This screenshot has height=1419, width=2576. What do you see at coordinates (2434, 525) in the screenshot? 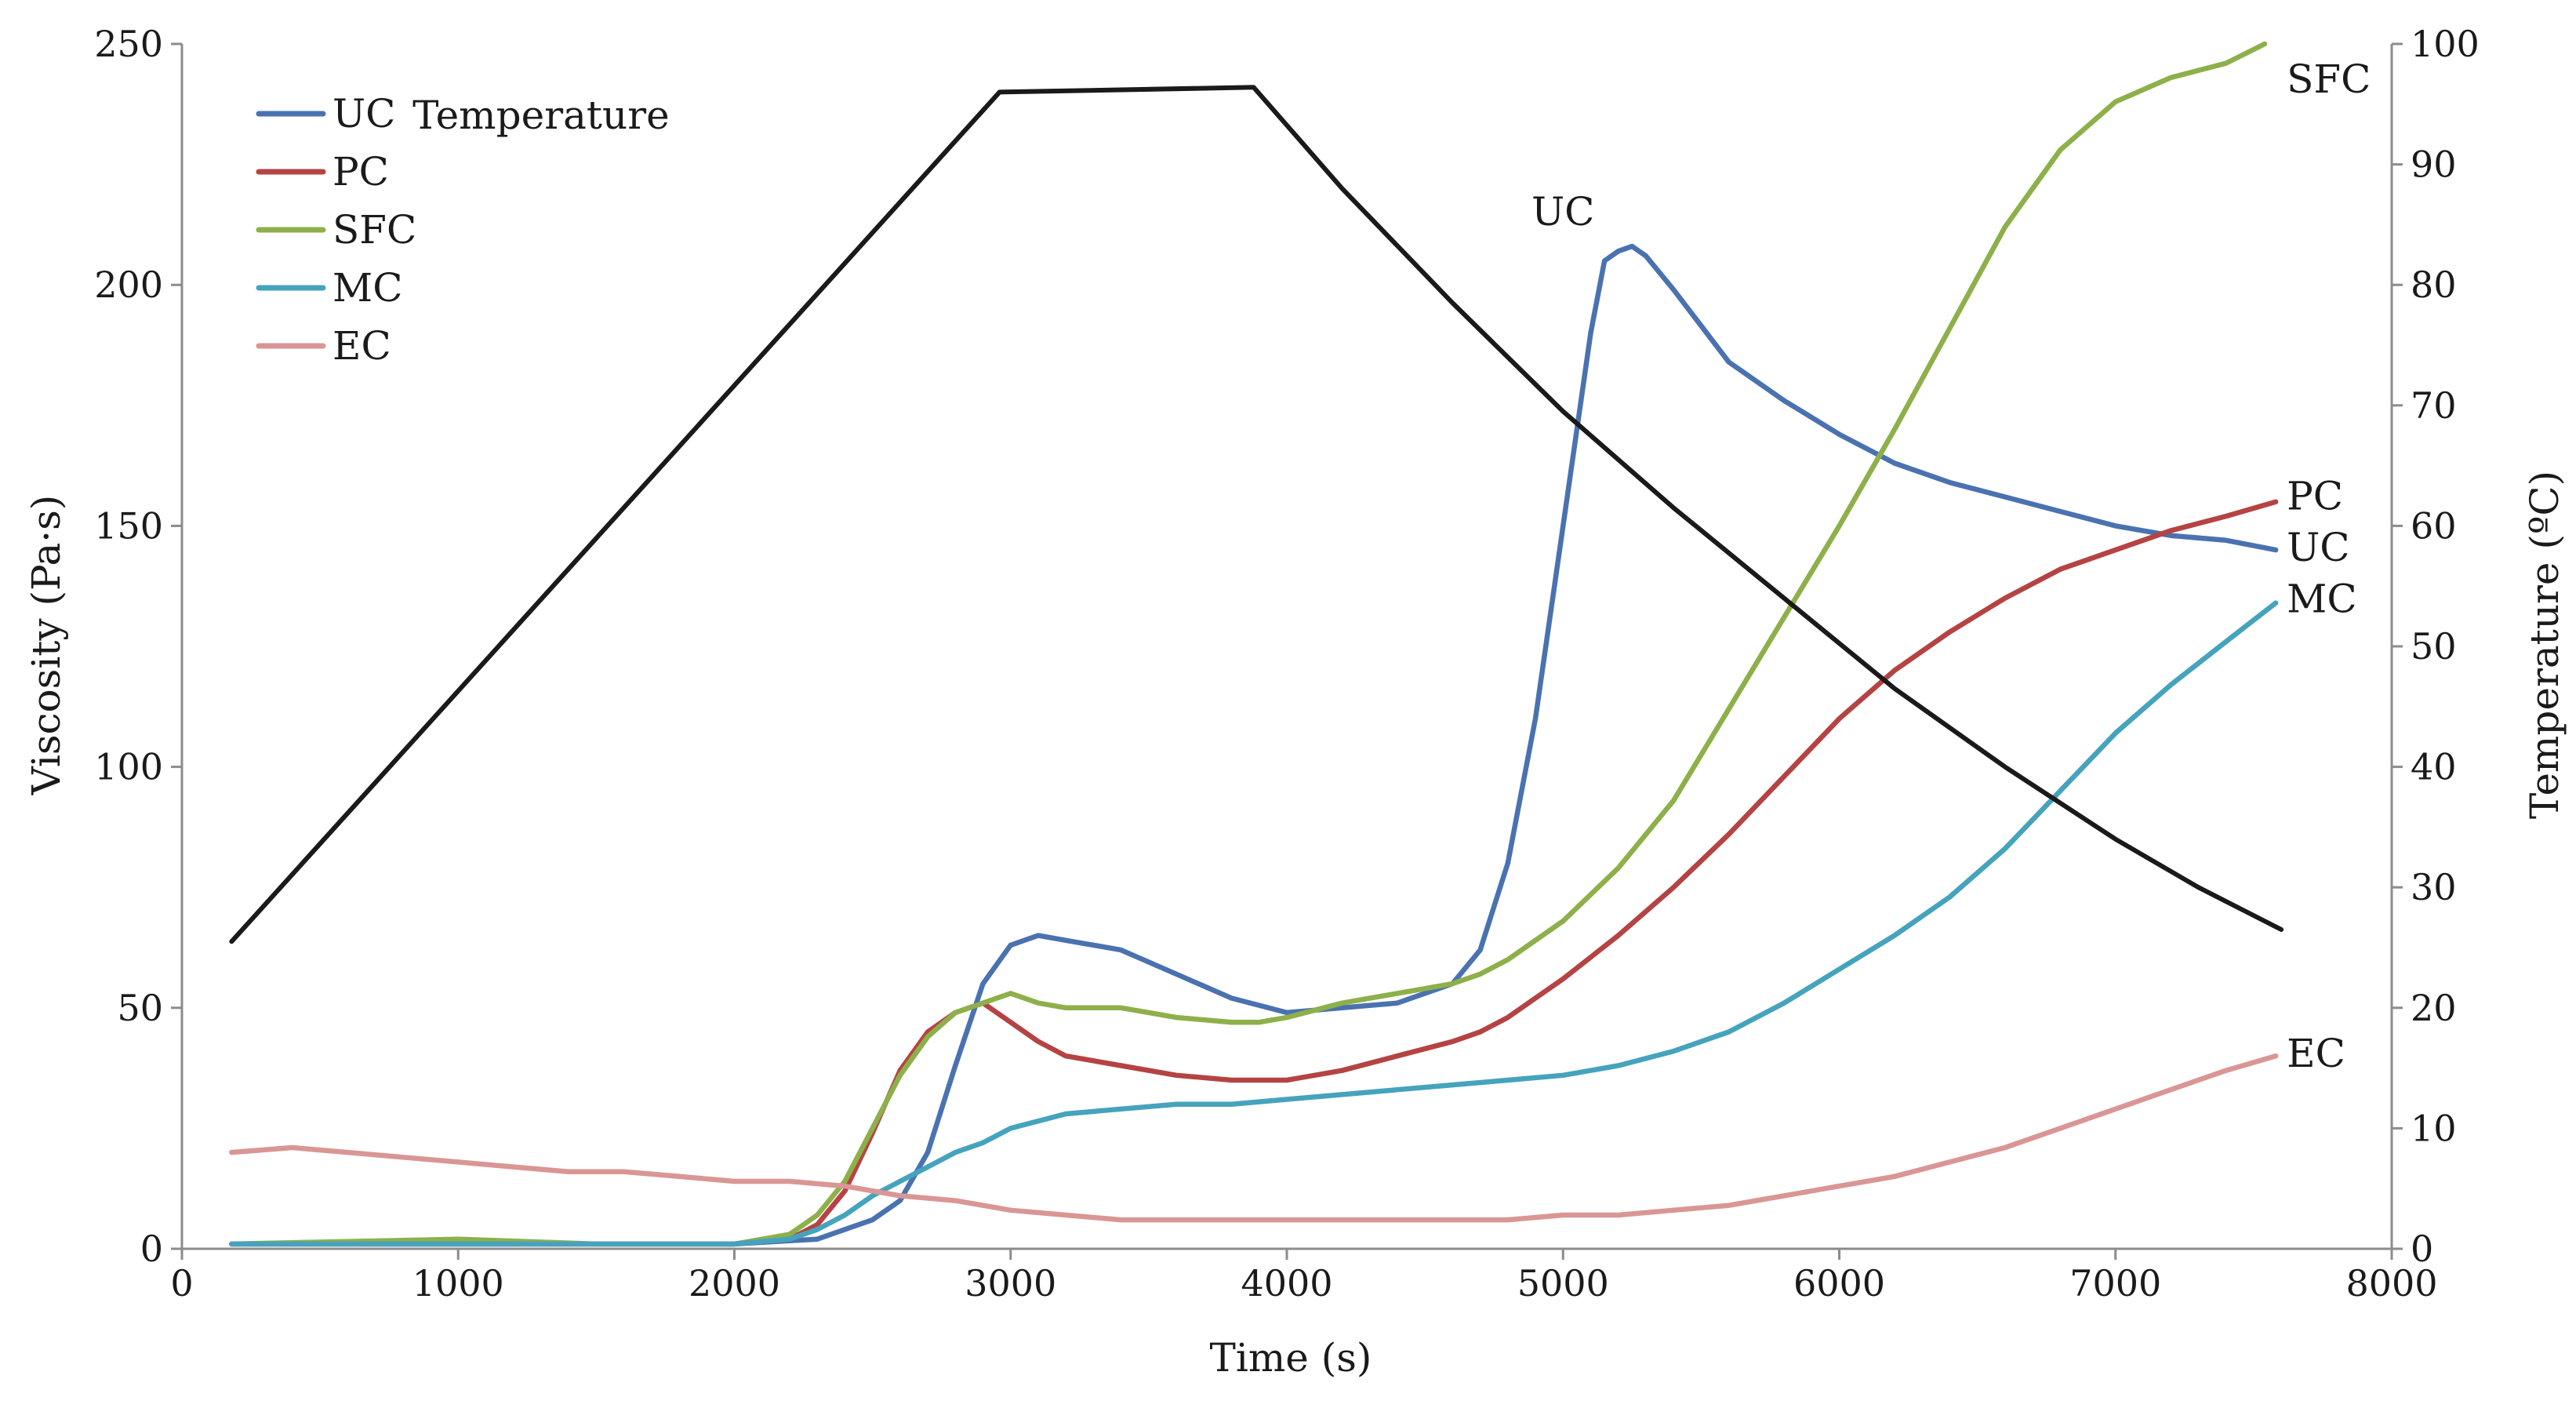
I see `y2-tick-label: 60` at bounding box center [2434, 525].